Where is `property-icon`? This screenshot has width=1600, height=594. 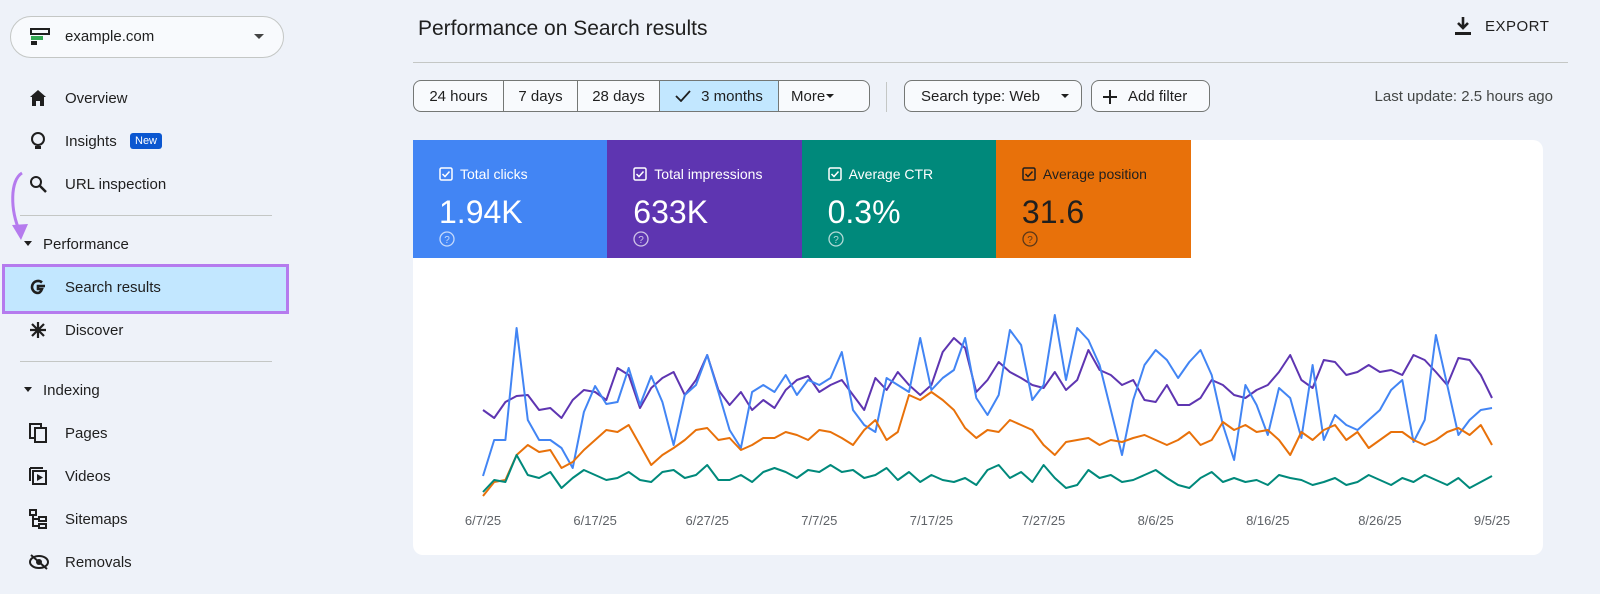
property-icon is located at coordinates (40, 36).